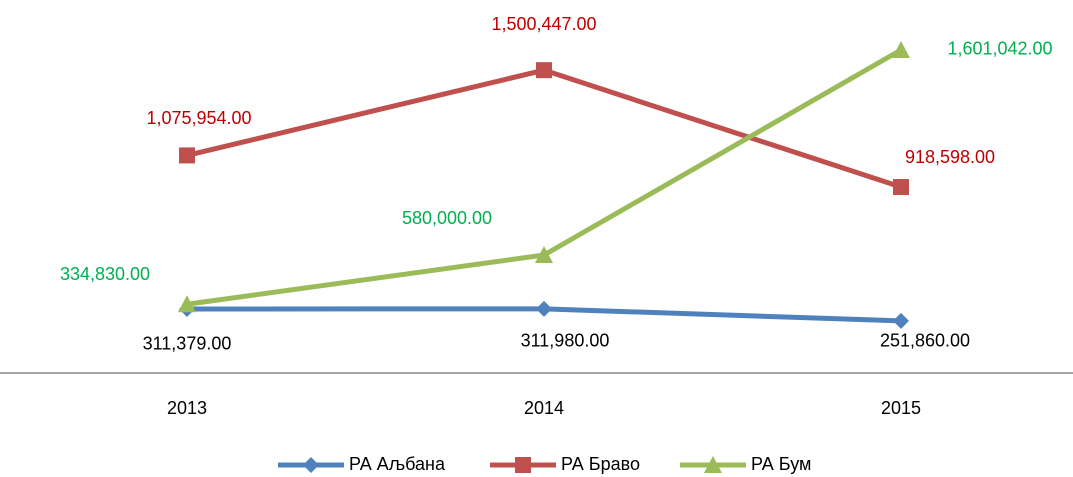 The image size is (1073, 477). Describe the element at coordinates (901, 408) in the screenshot. I see `x-tick-label: 2015` at that location.